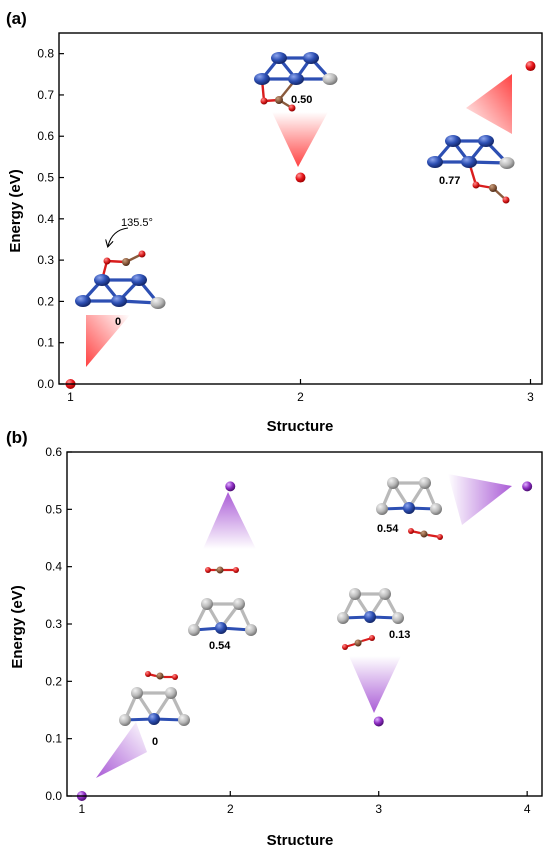  What do you see at coordinates (399, 635) in the screenshot?
I see `panel-b-label-3: 0.13` at bounding box center [399, 635].